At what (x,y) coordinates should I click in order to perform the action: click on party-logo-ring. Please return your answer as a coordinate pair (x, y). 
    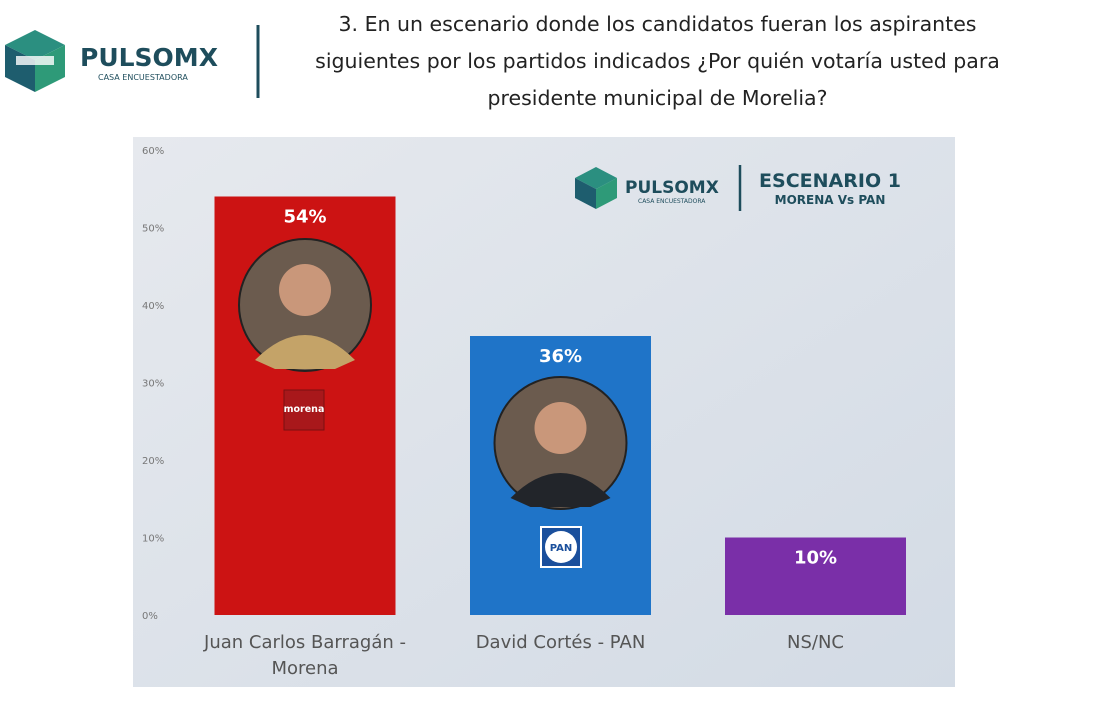
    Looking at the image, I should click on (561, 547).